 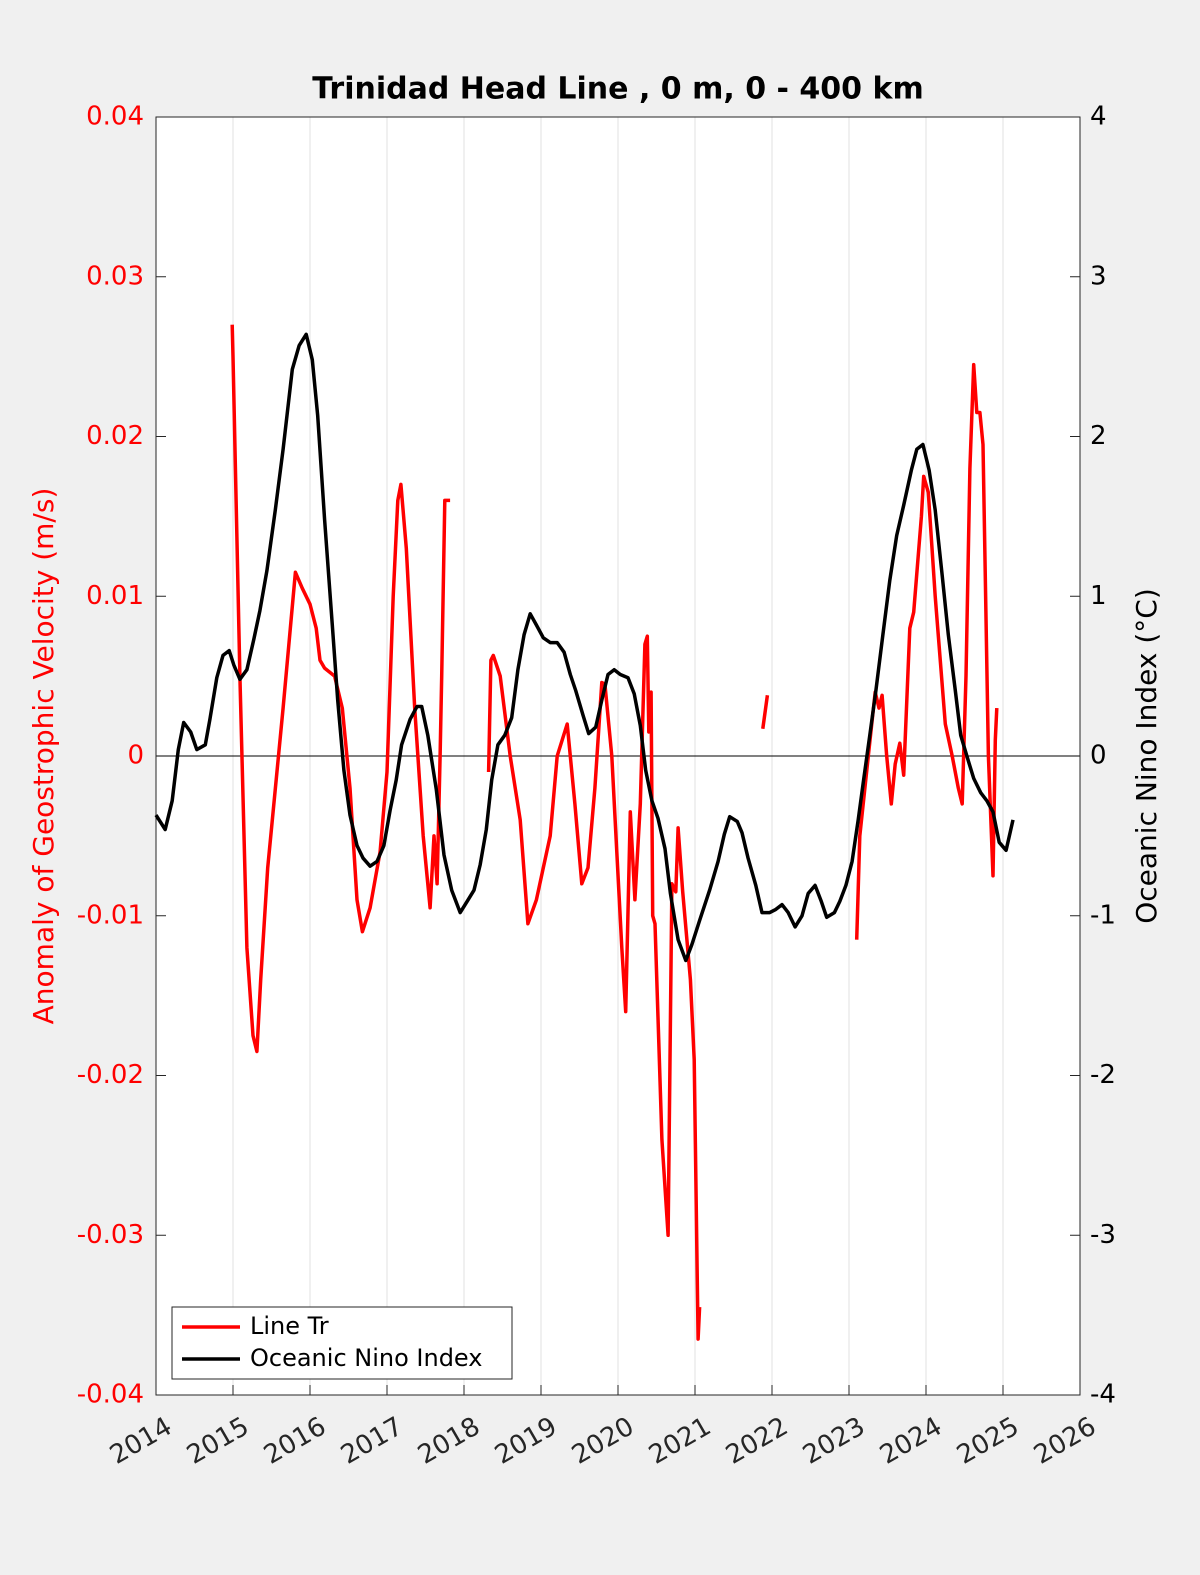 I want to click on y-tick-label: 0.01, so click(x=115, y=596).